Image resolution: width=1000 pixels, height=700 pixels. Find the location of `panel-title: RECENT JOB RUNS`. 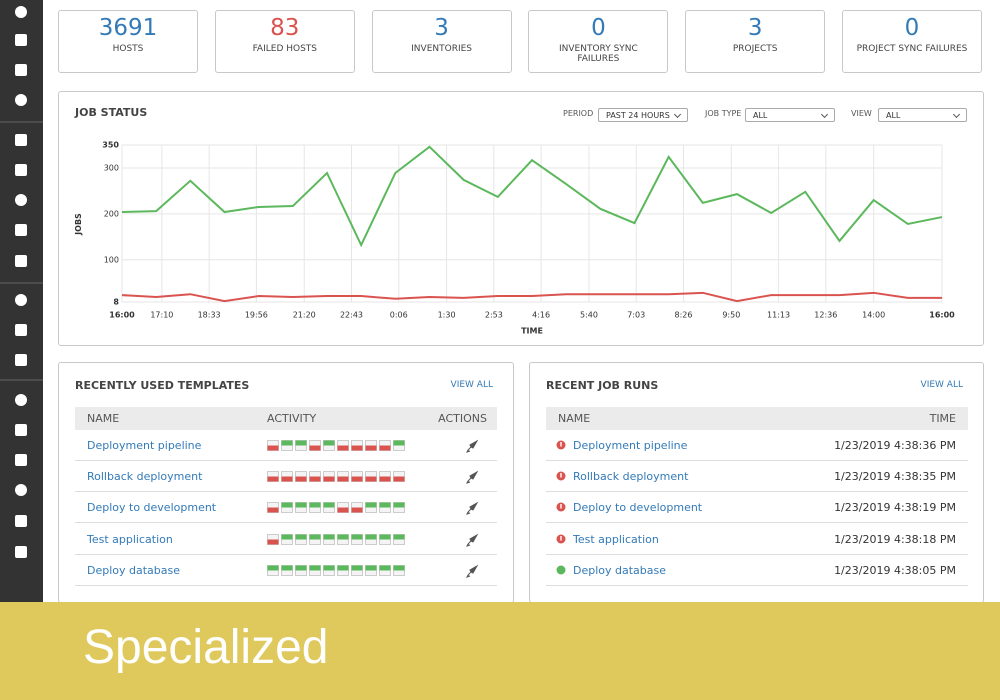

panel-title: RECENT JOB RUNS is located at coordinates (602, 385).